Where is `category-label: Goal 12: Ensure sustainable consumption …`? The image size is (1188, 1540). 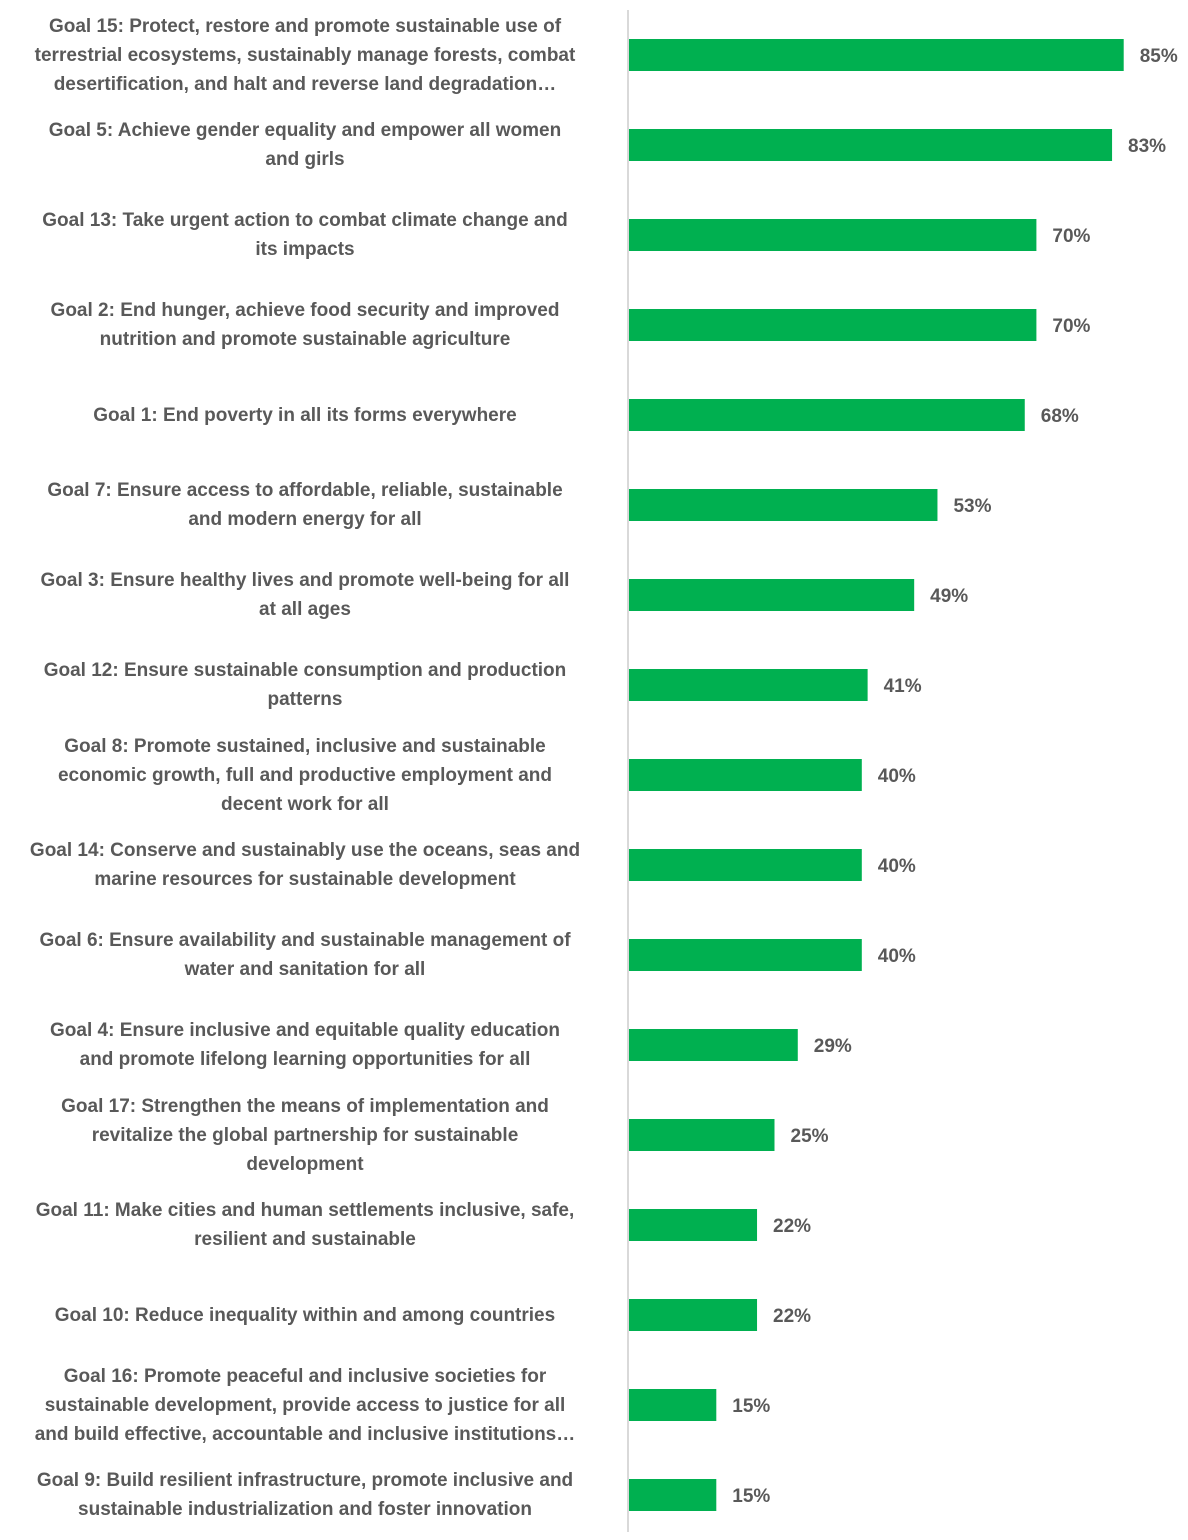 category-label: Goal 12: Ensure sustainable consumption … is located at coordinates (305, 685).